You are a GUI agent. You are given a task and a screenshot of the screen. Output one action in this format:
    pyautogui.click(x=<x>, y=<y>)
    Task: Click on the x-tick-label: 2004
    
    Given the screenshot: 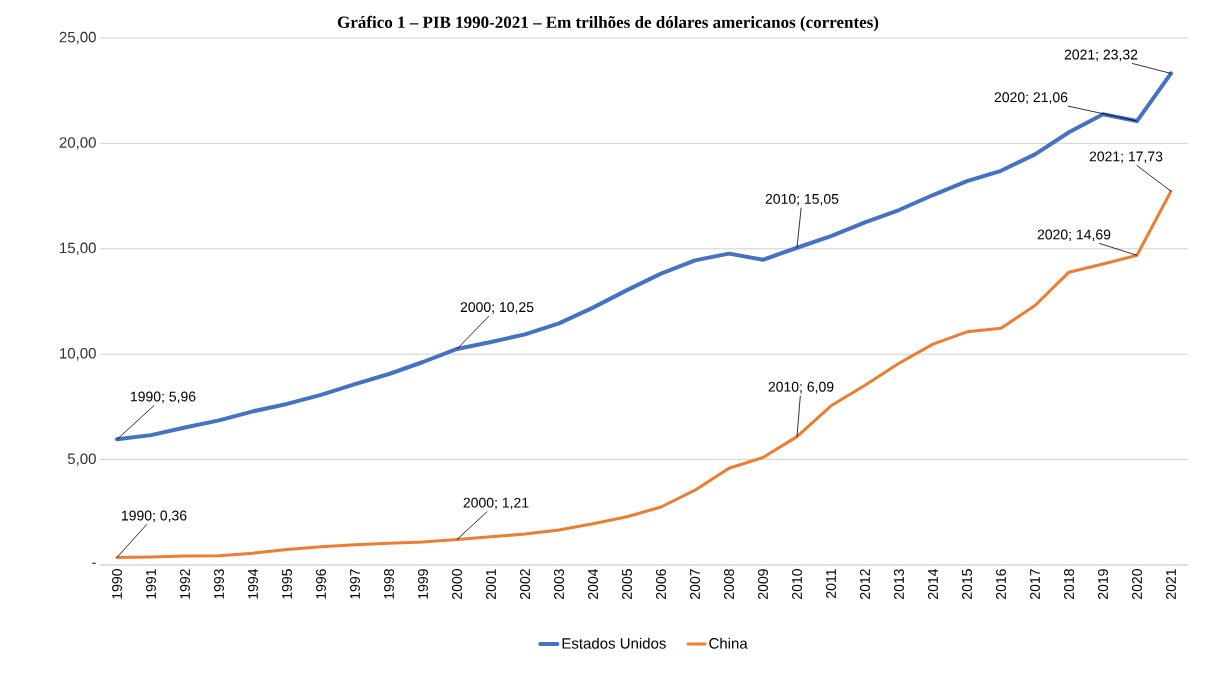 What is the action you would take?
    pyautogui.click(x=593, y=583)
    